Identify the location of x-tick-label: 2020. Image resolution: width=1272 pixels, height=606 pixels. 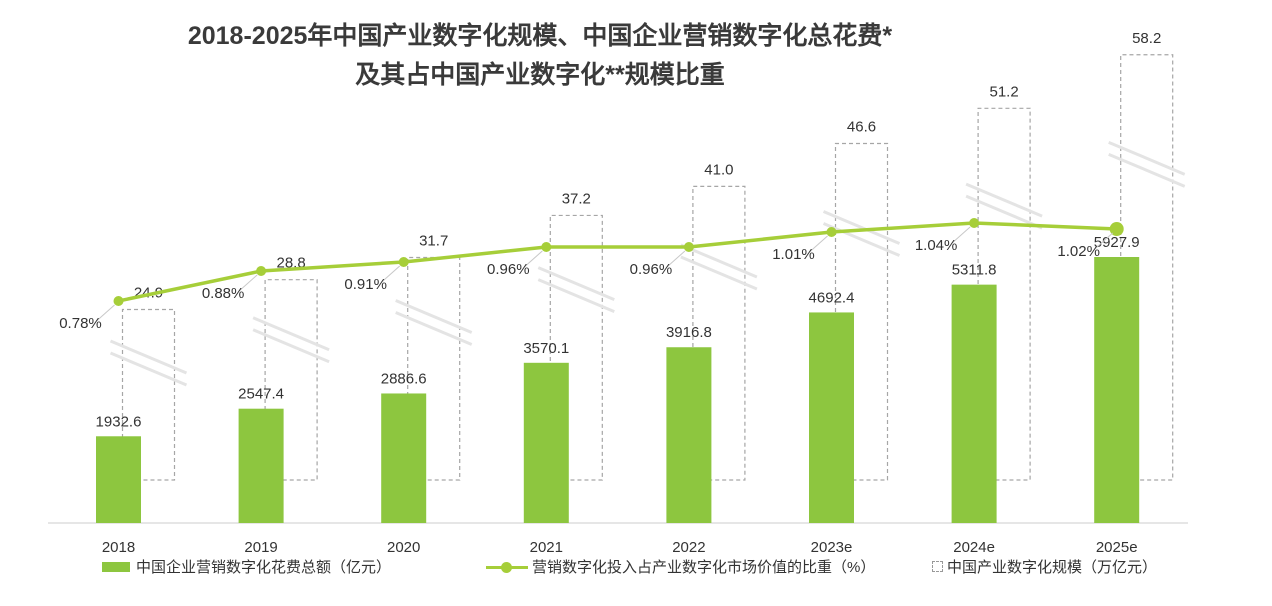
(403, 547).